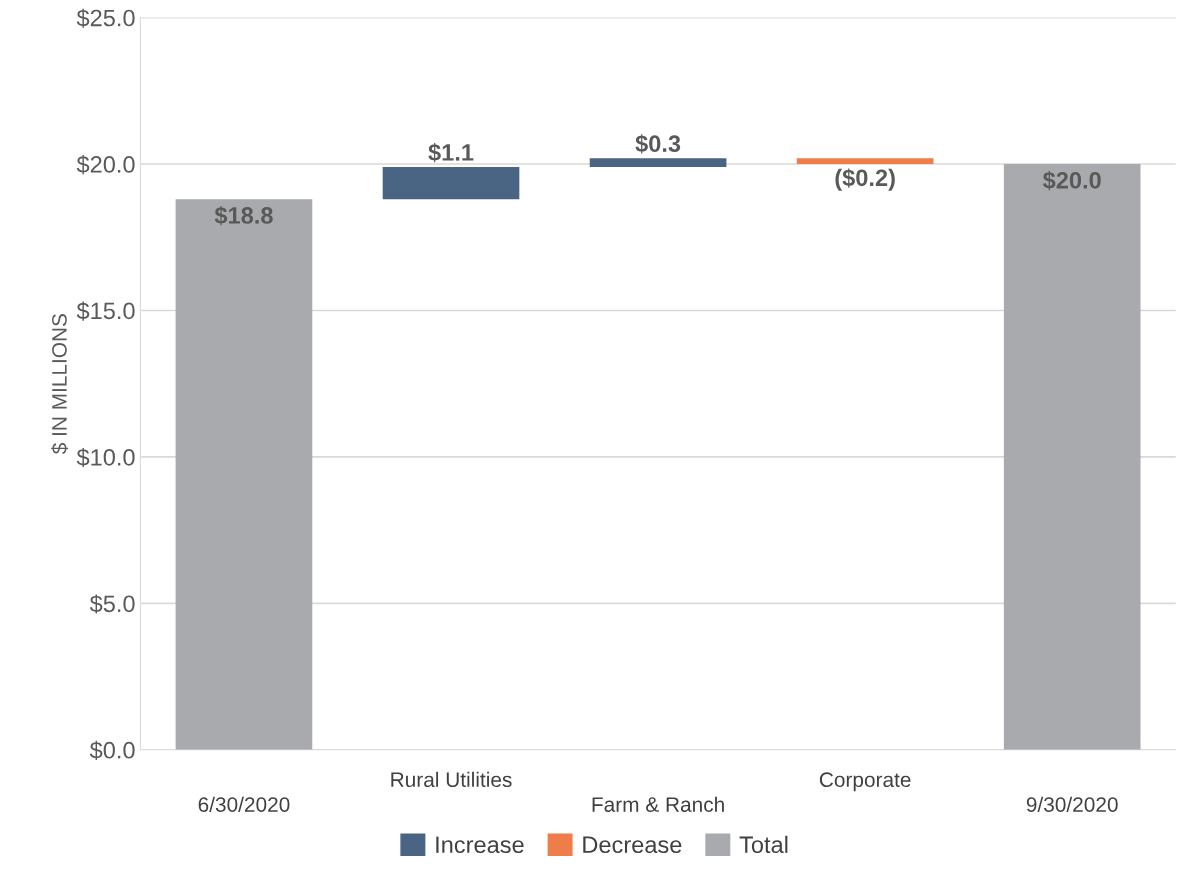  What do you see at coordinates (1071, 180) in the screenshot?
I see `data-label: $20.0` at bounding box center [1071, 180].